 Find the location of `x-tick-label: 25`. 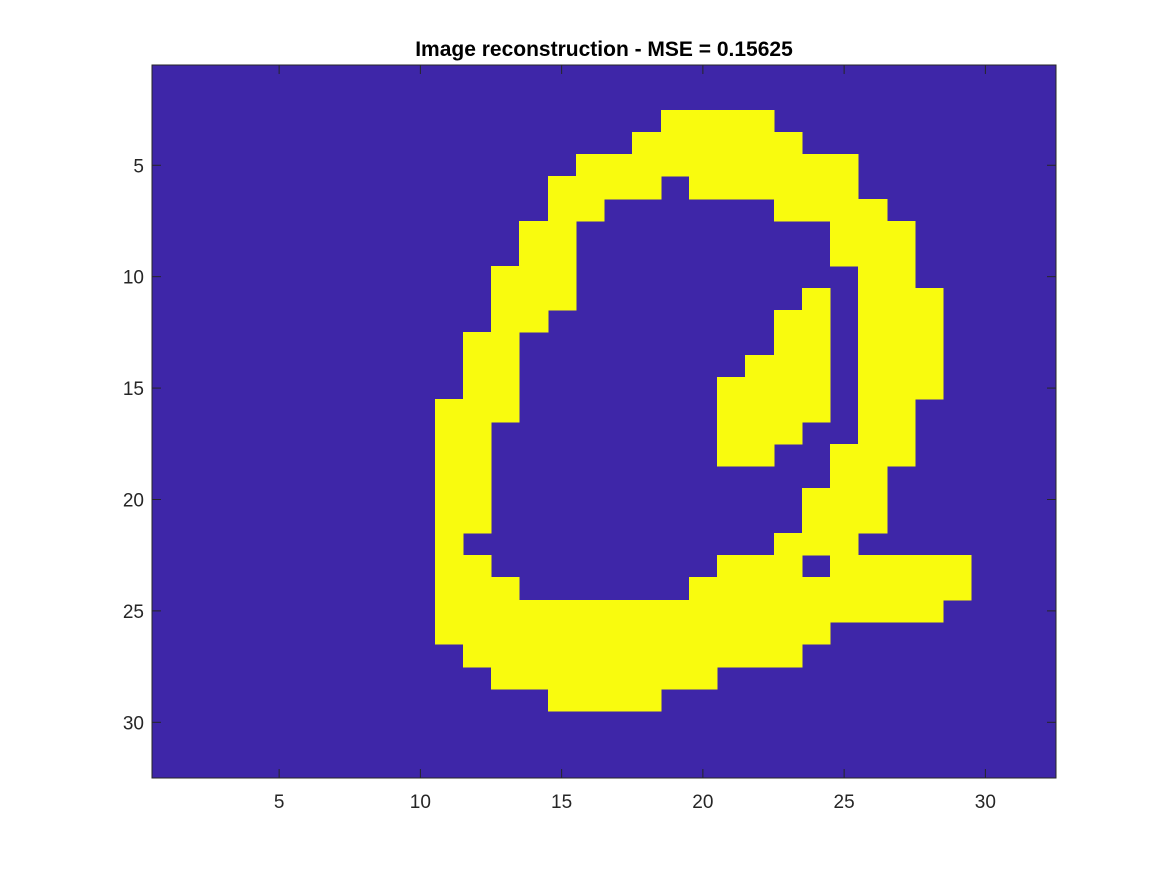

x-tick-label: 25 is located at coordinates (844, 802).